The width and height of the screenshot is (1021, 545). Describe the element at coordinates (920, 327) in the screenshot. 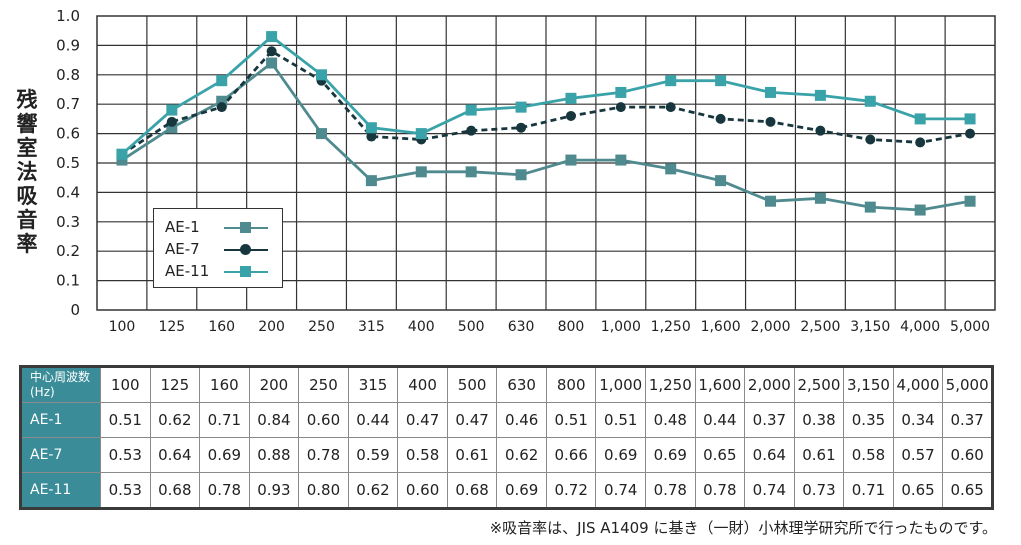

I see `x-tick-label: 4,000` at that location.